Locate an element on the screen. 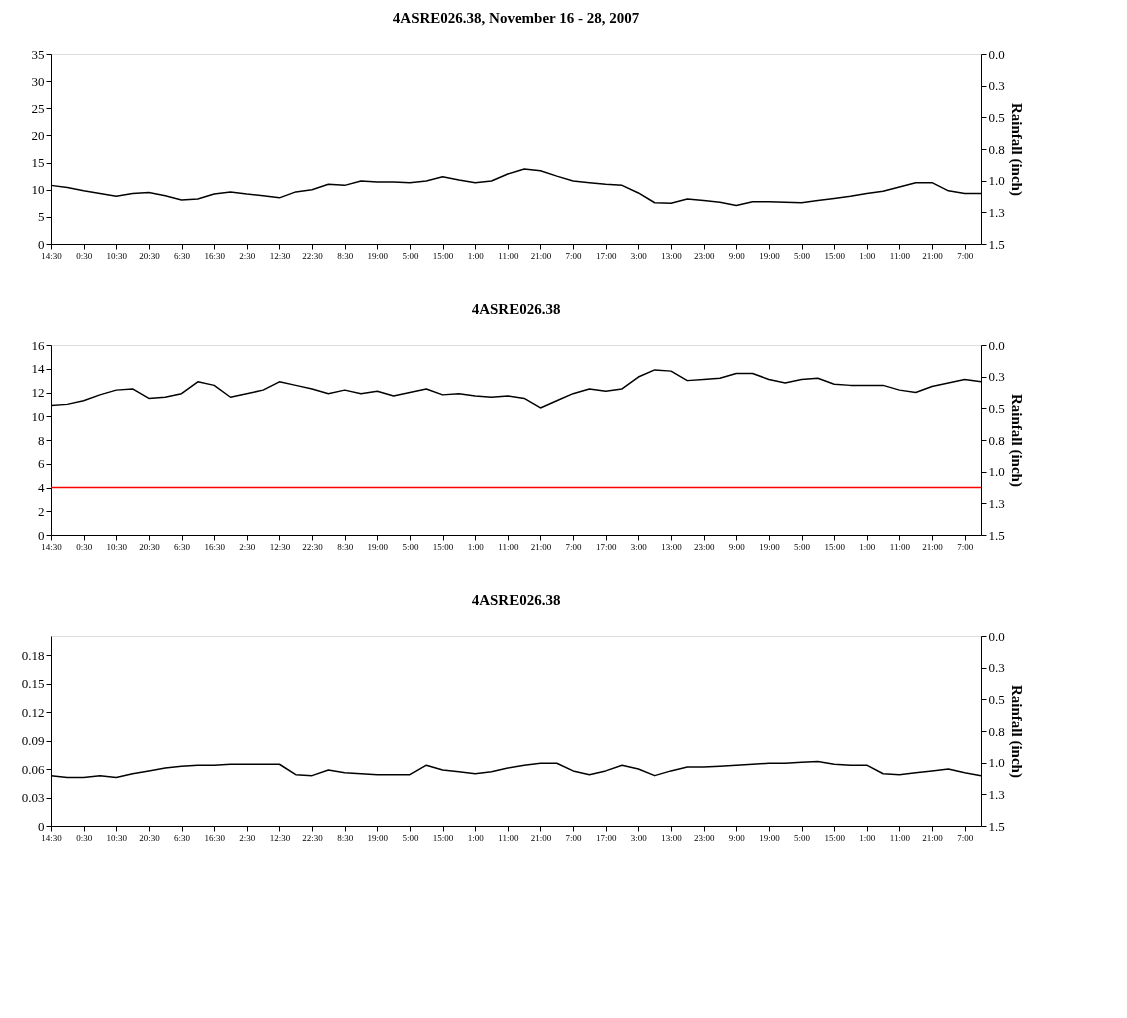  y2-tick-label: 0.3 is located at coordinates (996, 377).